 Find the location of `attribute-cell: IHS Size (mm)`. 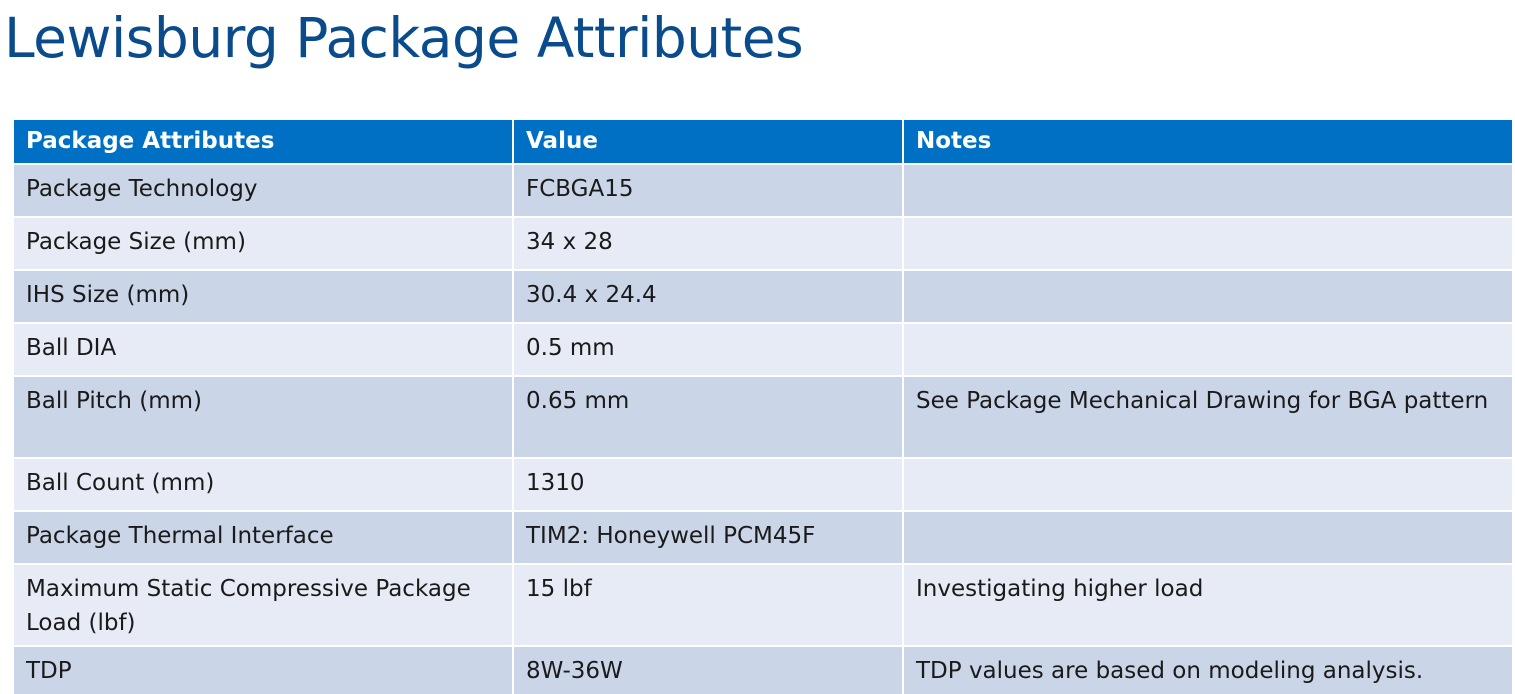

attribute-cell: IHS Size (mm) is located at coordinates (263, 296).